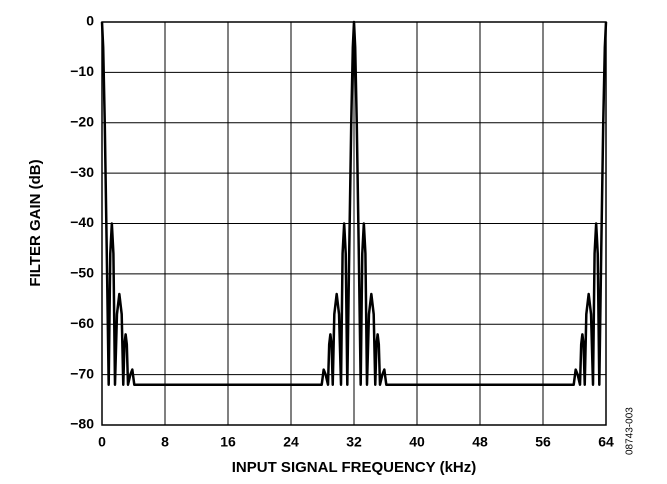  What do you see at coordinates (228, 442) in the screenshot?
I see `x-tick-label: 16` at bounding box center [228, 442].